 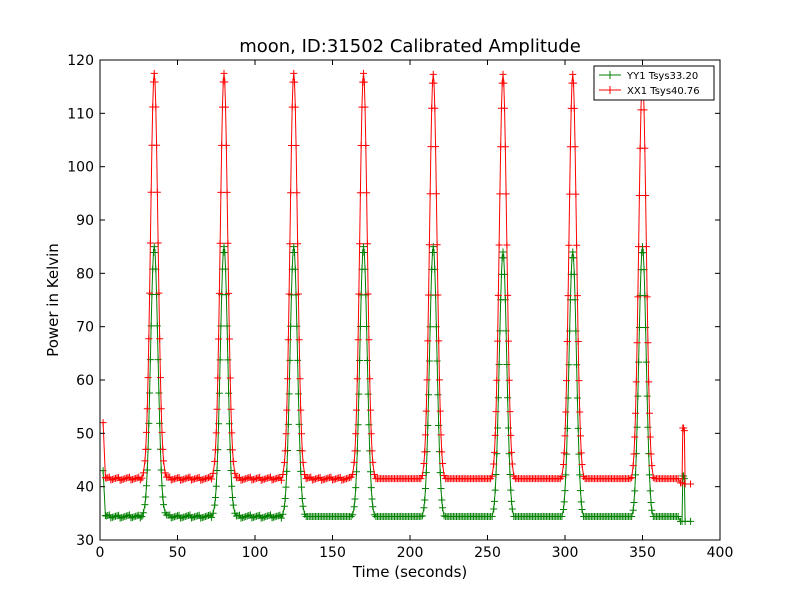 I want to click on y-tick-label: 50, so click(x=85, y=434).